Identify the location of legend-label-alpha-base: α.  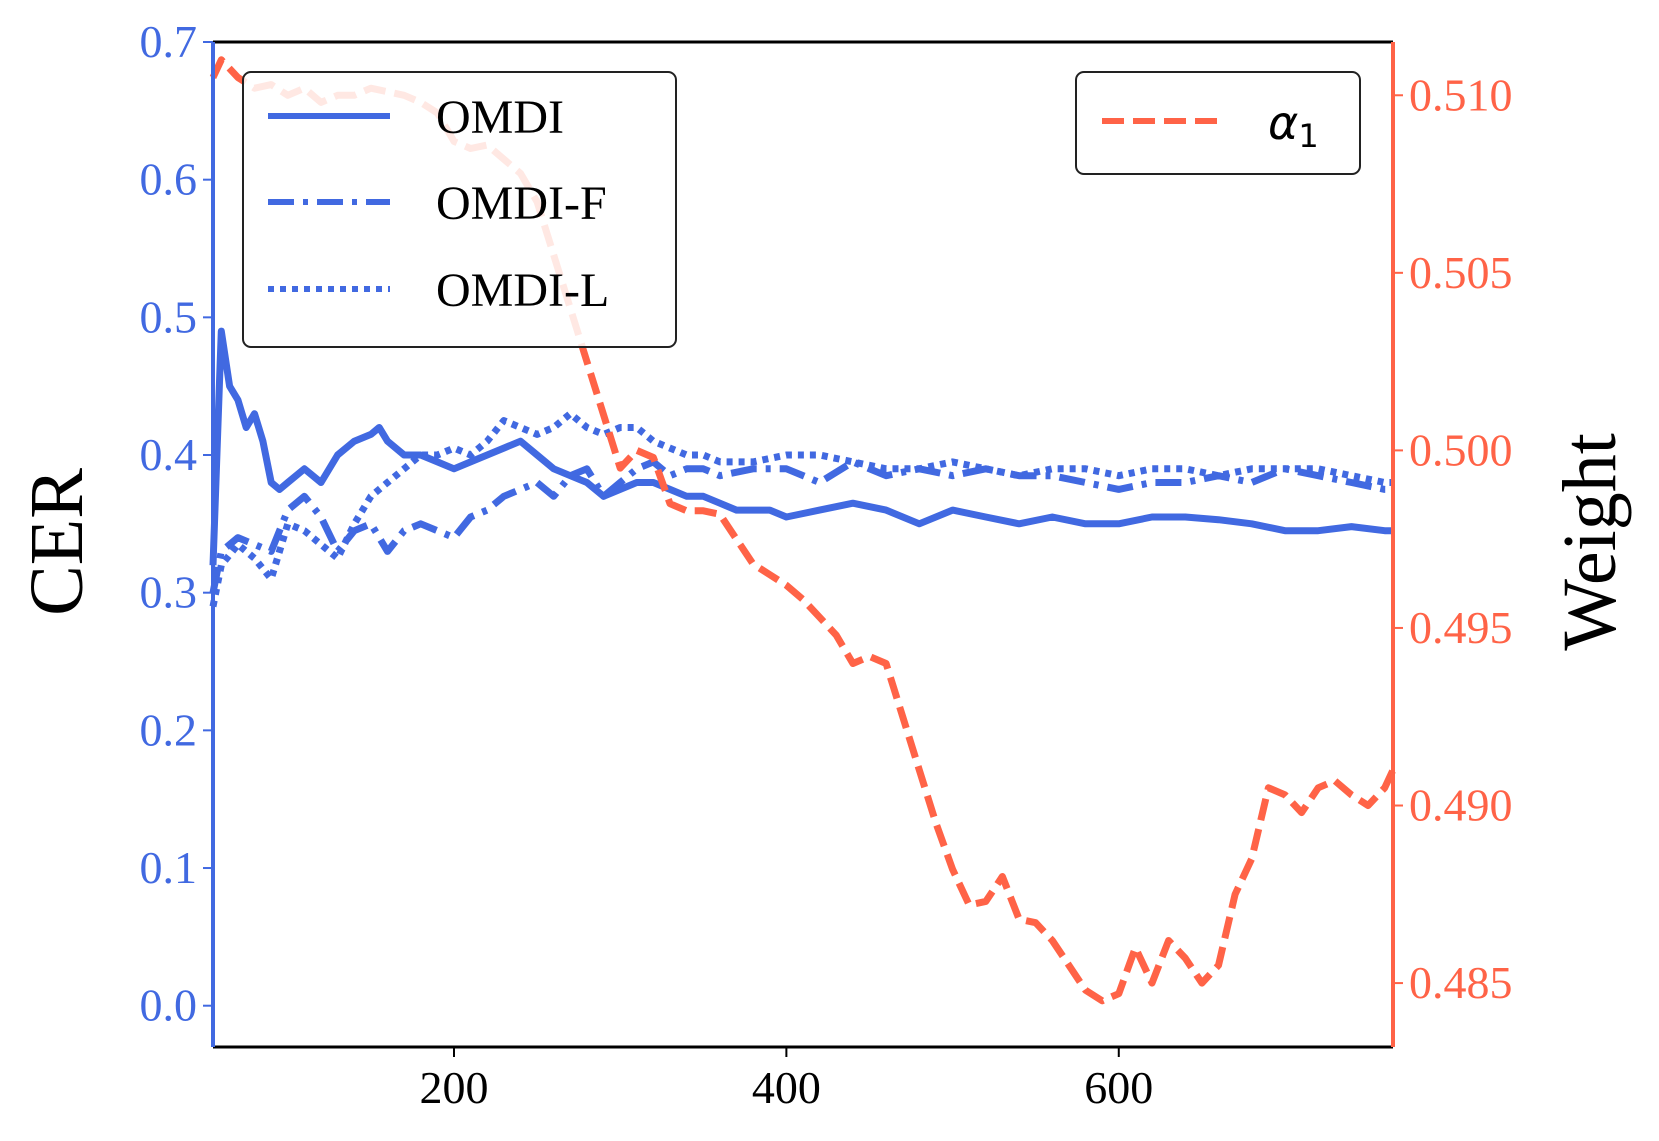
(1283, 123).